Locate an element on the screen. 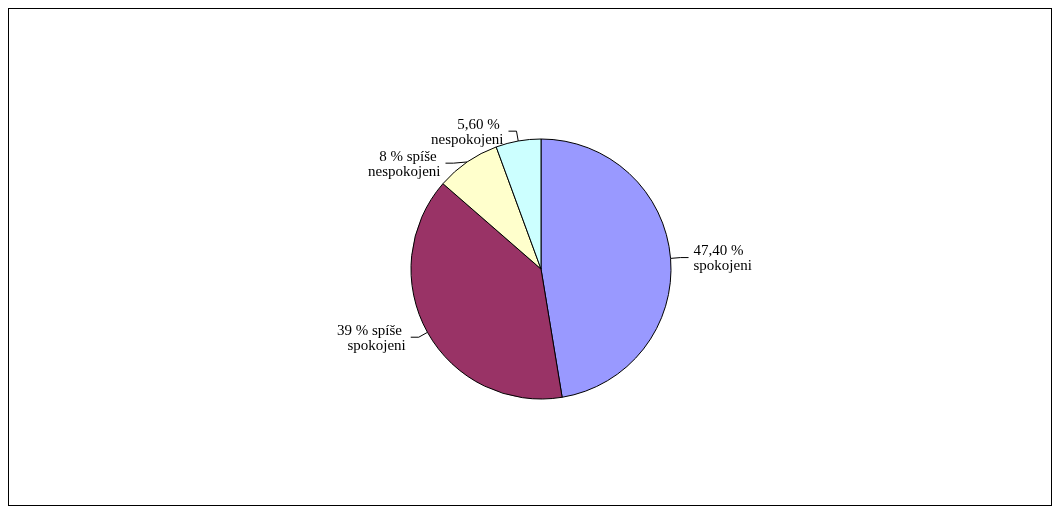 The image size is (1062, 517). slice-label: 39 % spíše spokojeni is located at coordinates (371, 337).